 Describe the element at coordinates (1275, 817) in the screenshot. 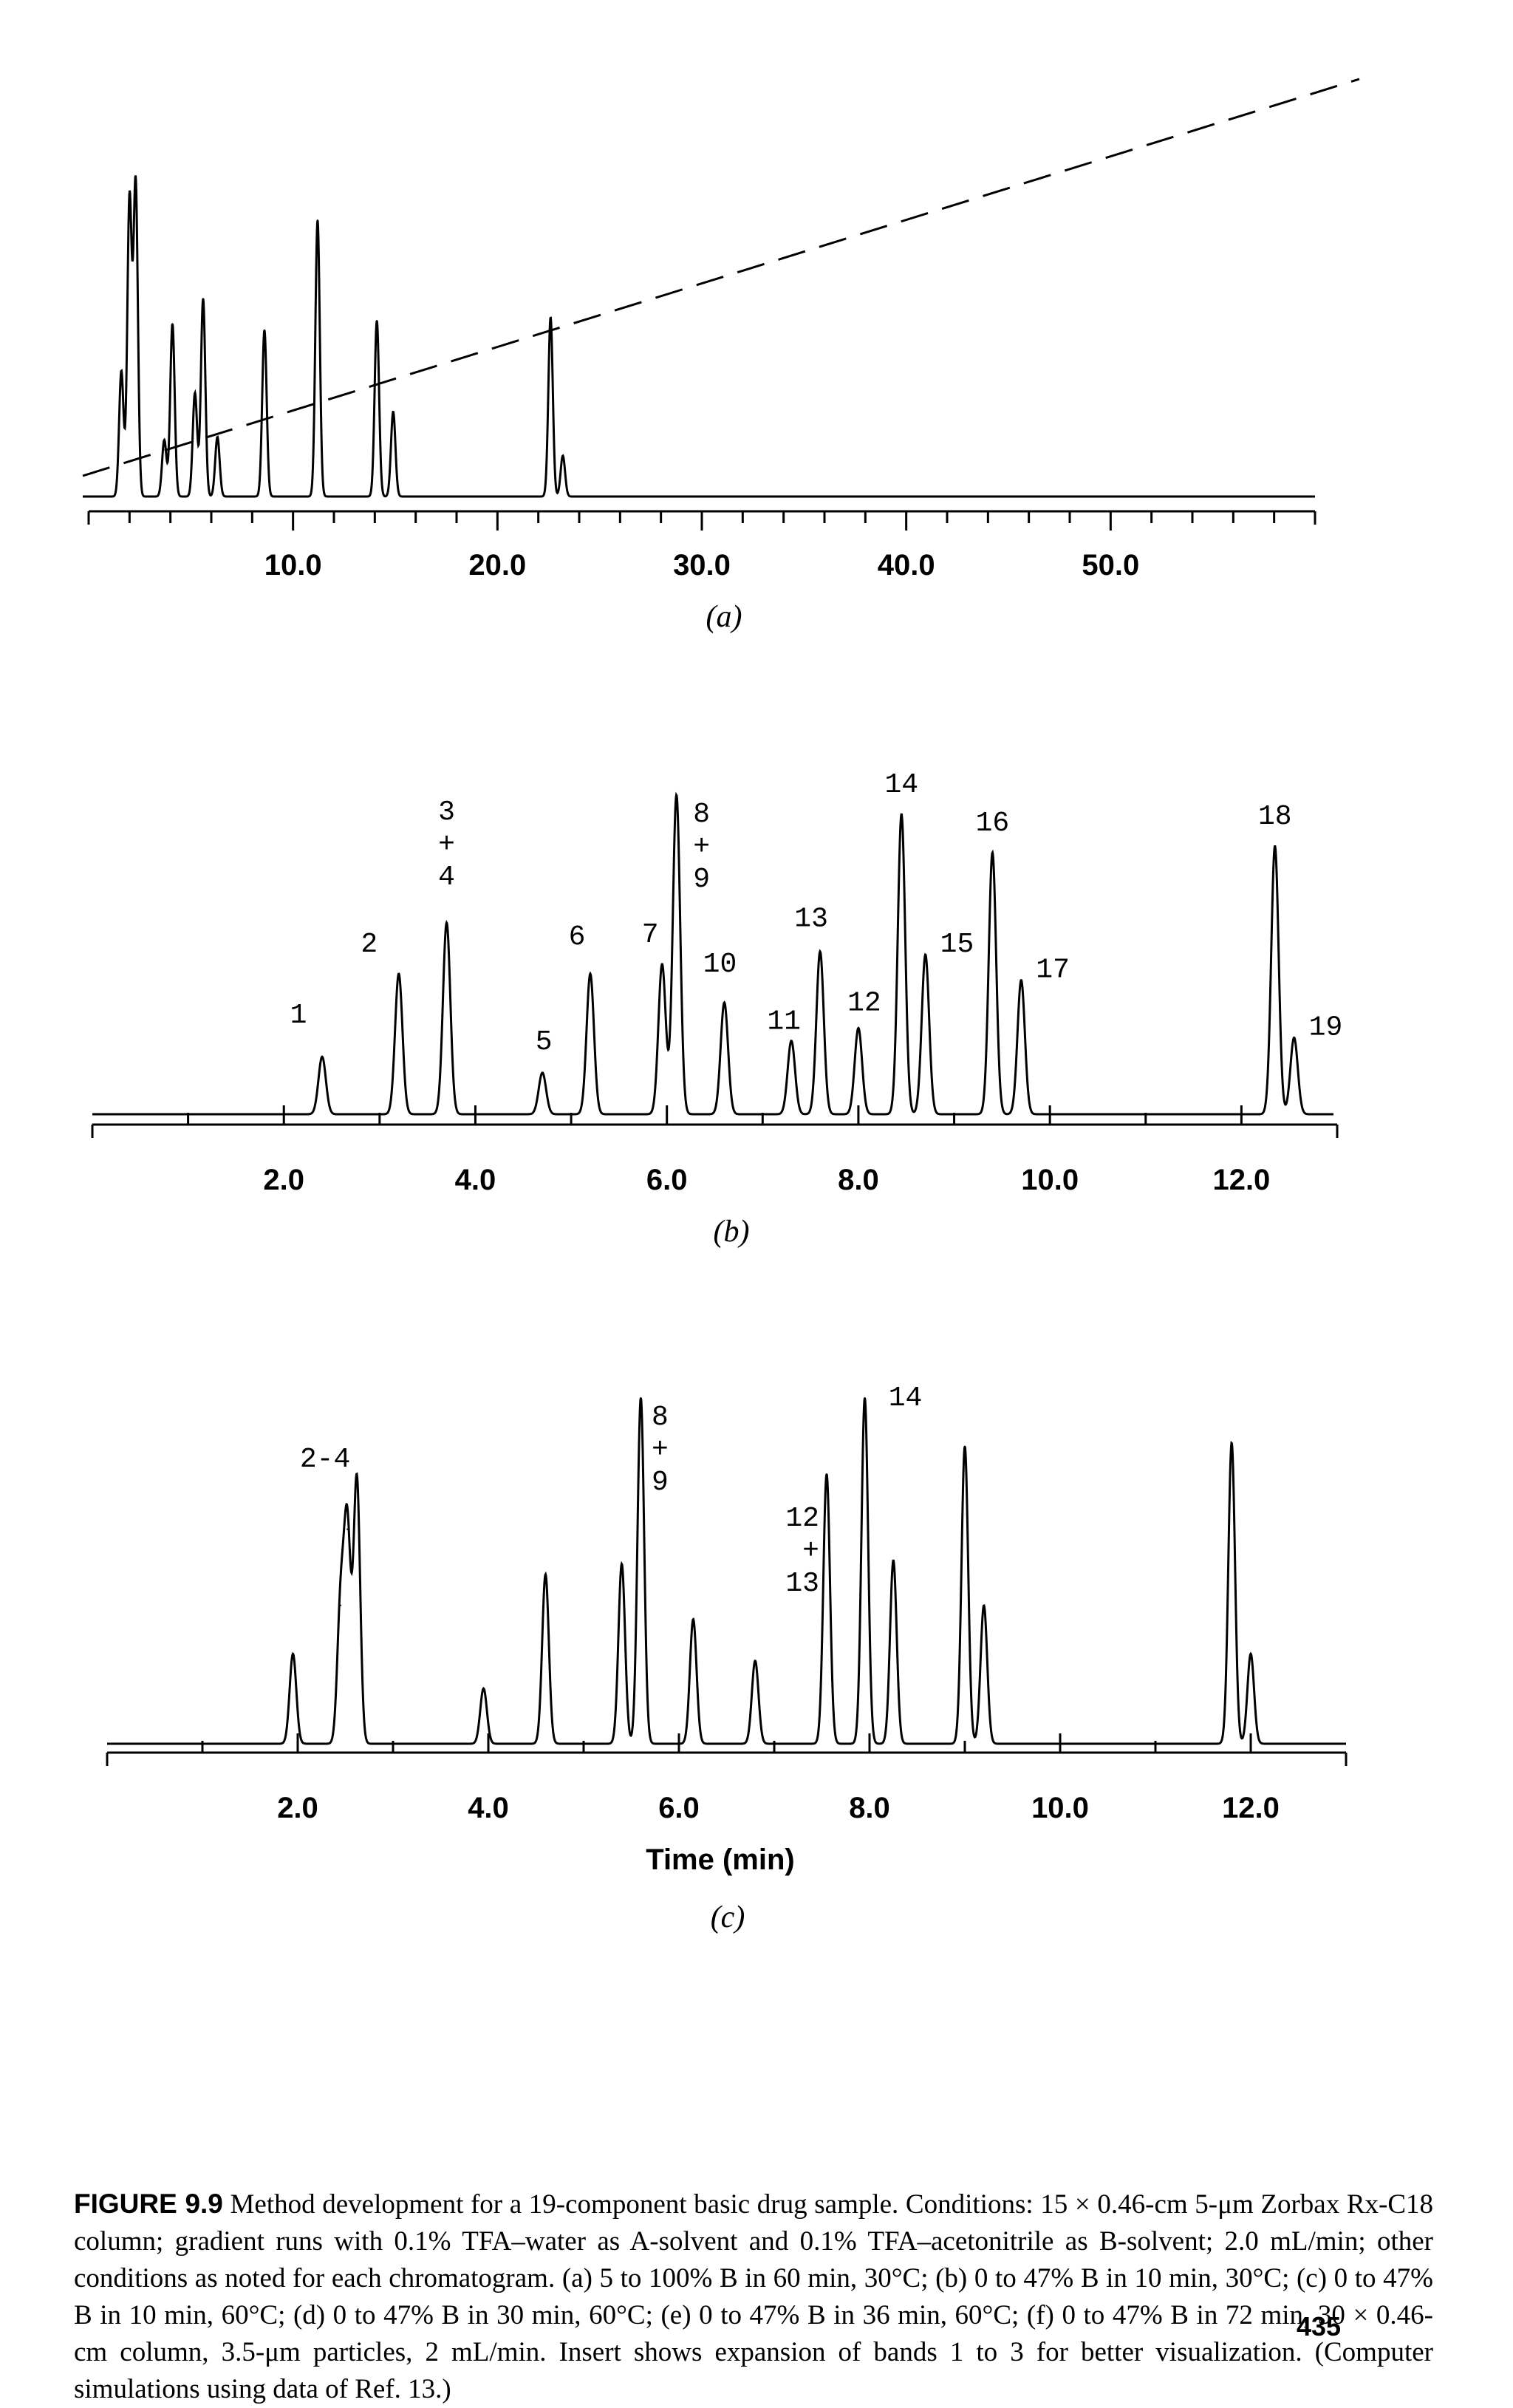

I see `peak-label: 18` at that location.